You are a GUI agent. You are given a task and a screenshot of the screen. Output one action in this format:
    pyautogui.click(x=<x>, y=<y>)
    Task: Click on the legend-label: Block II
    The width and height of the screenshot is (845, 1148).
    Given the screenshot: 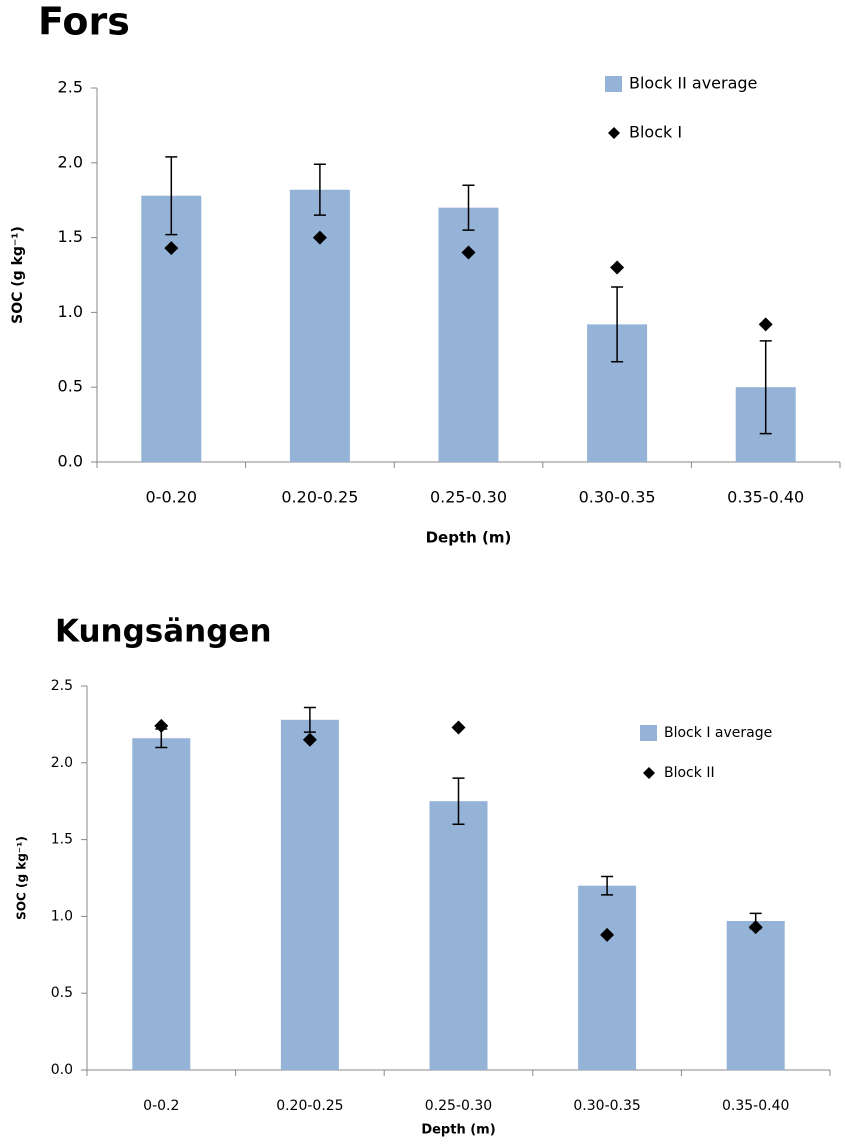 What is the action you would take?
    pyautogui.click(x=689, y=773)
    